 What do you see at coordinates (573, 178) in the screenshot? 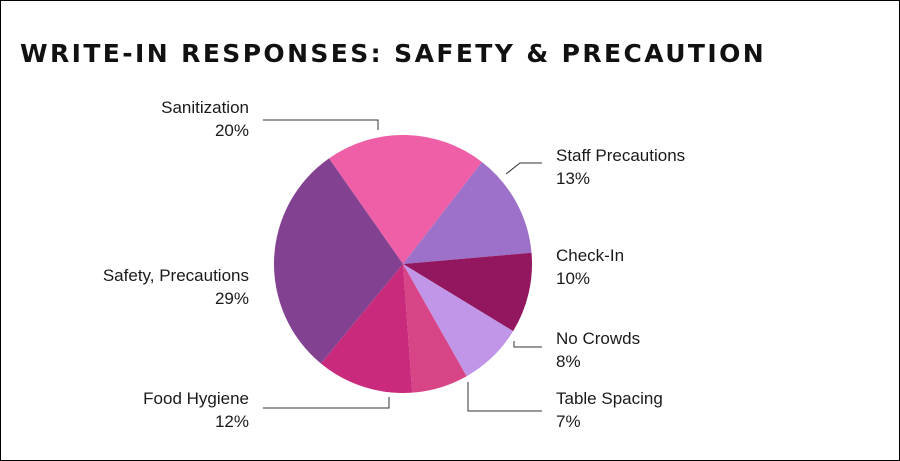
I see `slice-percent-staff-precautions: 13%` at bounding box center [573, 178].